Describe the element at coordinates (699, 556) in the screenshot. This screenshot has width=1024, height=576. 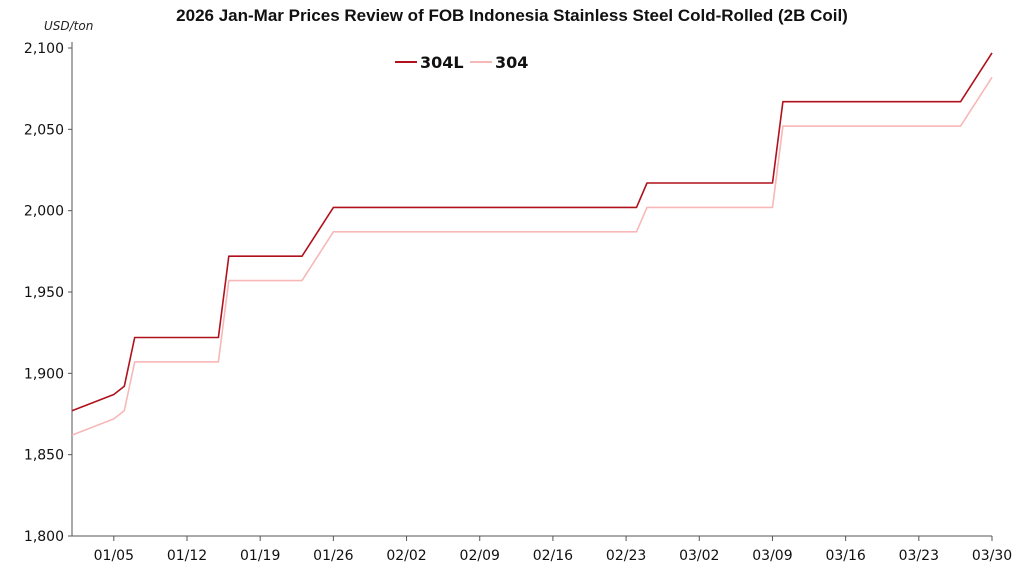
I see `x-tick-label: 03/02` at that location.